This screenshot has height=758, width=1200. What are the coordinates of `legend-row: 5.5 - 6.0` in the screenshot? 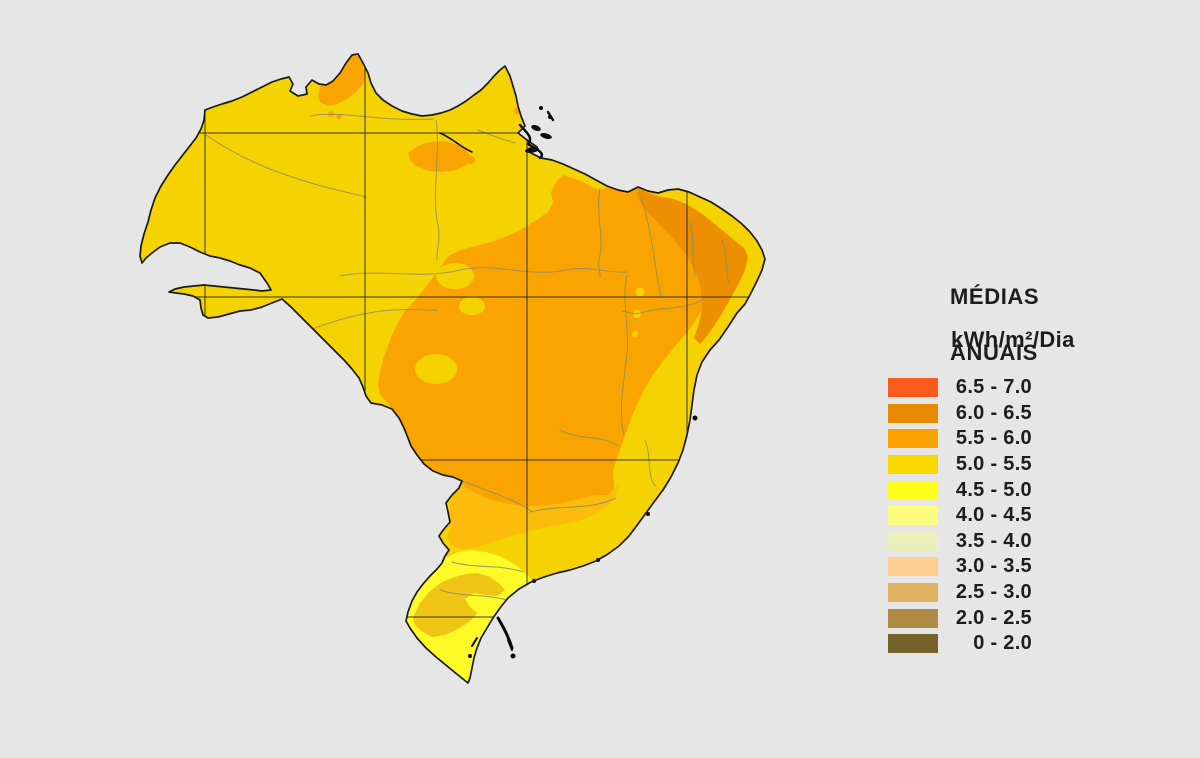 It's located at (960, 439).